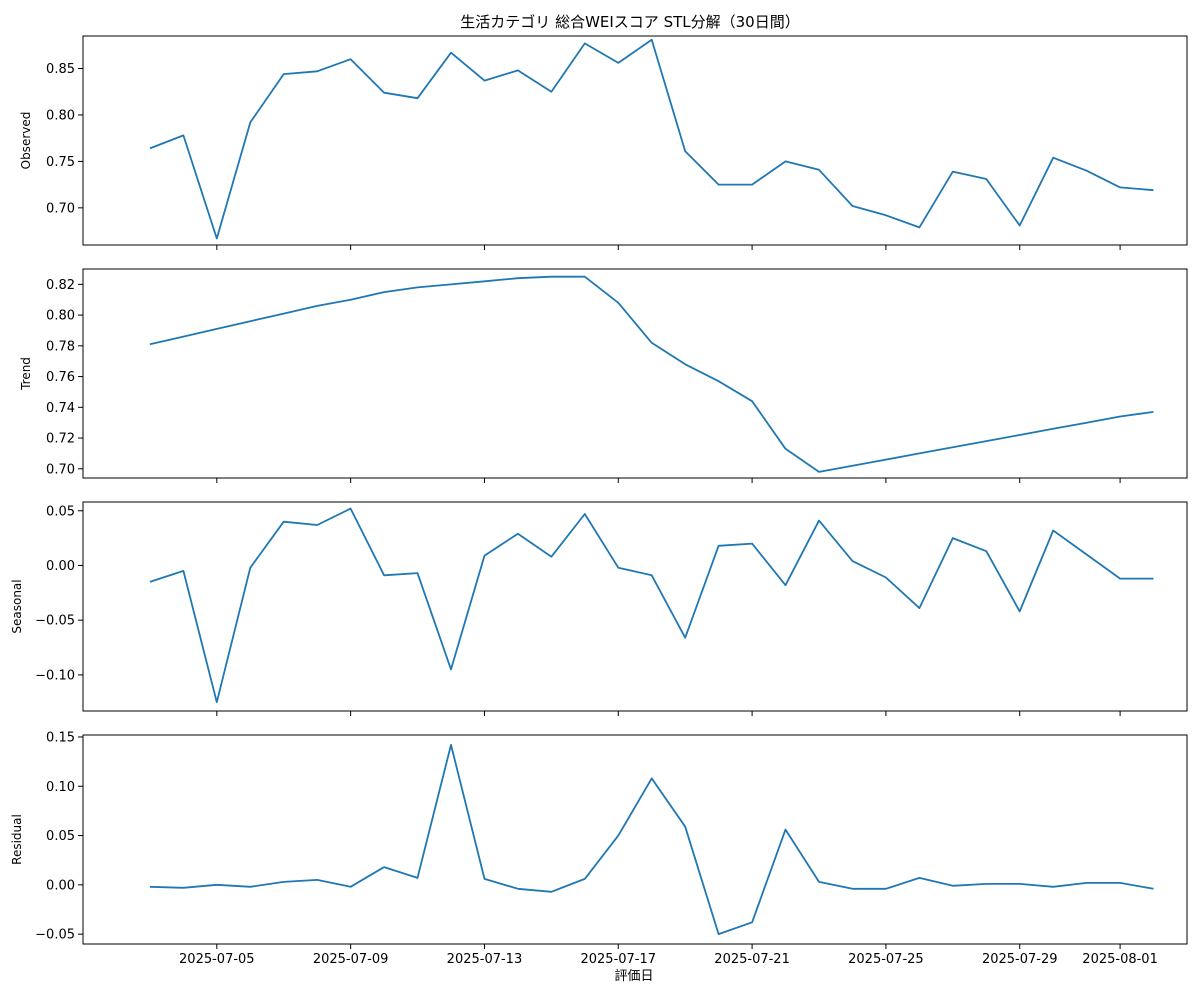 The width and height of the screenshot is (1200, 1000). Describe the element at coordinates (60, 346) in the screenshot. I see `y-tick-label: 0.78` at that location.